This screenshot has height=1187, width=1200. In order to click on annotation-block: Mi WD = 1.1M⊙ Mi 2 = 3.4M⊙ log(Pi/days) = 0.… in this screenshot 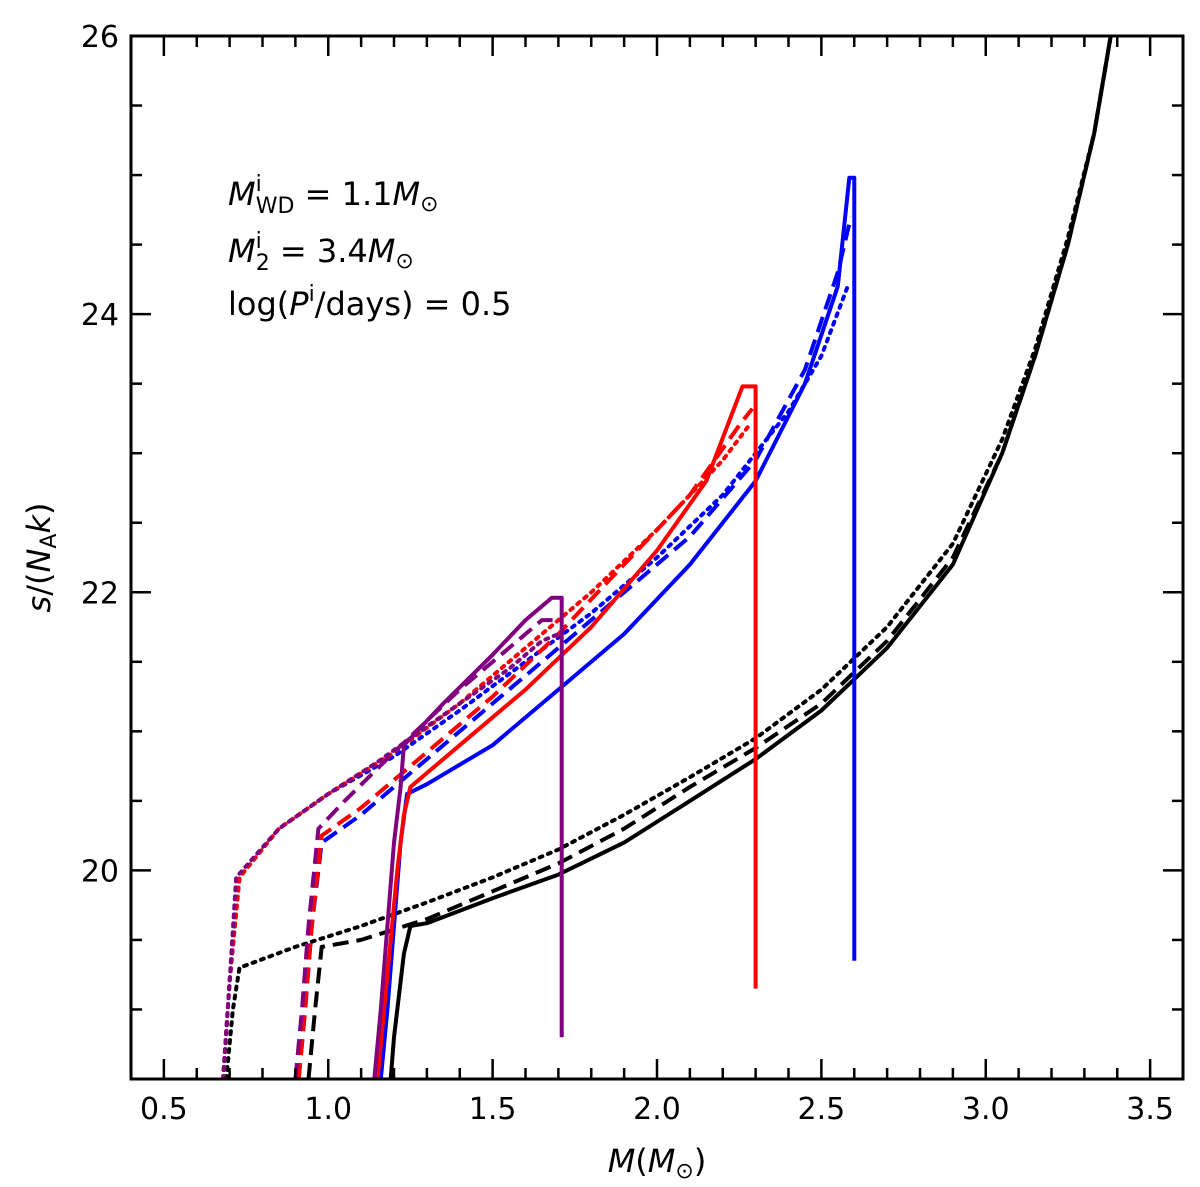, I will do `click(370, 247)`.